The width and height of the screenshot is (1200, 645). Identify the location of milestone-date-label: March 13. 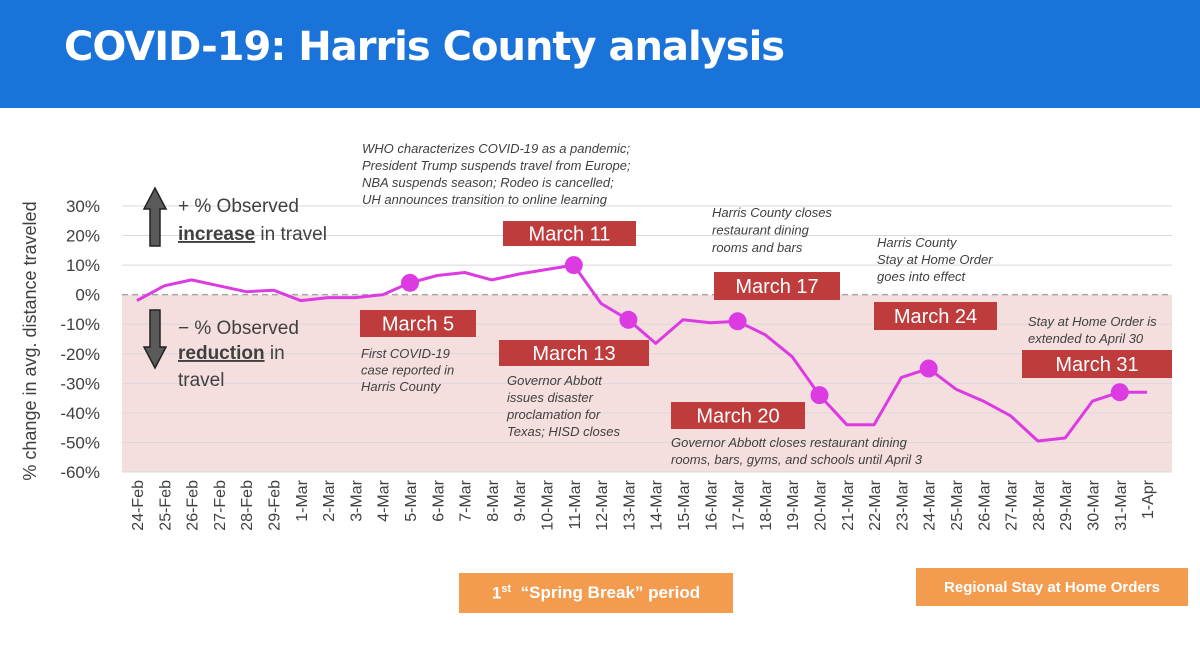
(573, 354).